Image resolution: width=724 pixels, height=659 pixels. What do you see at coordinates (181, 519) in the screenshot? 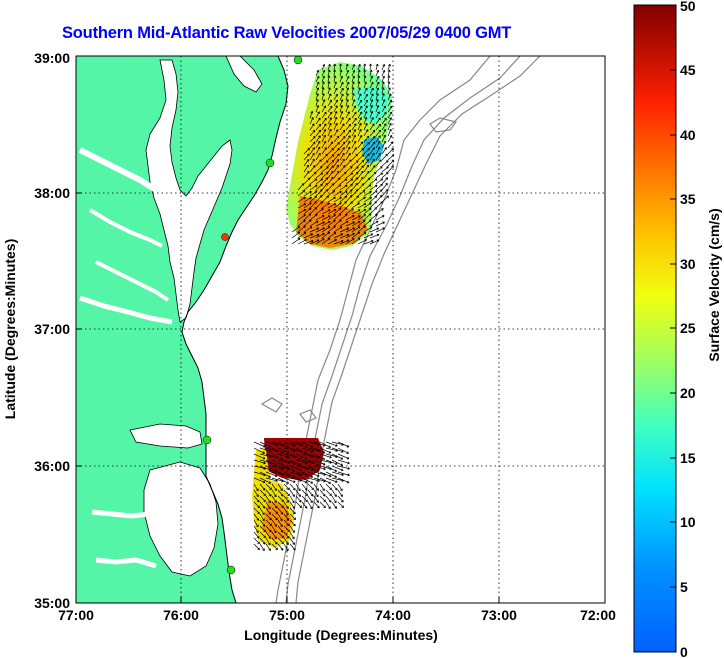
I see `pamlico-sound` at bounding box center [181, 519].